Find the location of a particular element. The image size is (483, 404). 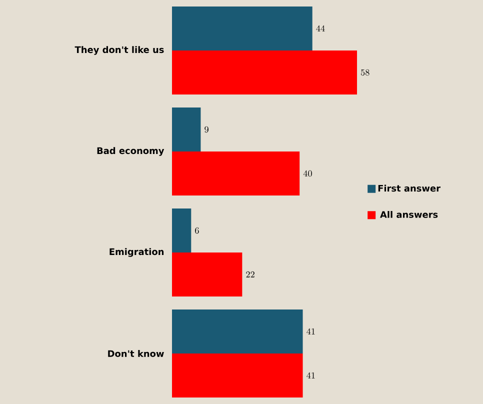

y-tick-label: Bad economy is located at coordinates (130, 151).